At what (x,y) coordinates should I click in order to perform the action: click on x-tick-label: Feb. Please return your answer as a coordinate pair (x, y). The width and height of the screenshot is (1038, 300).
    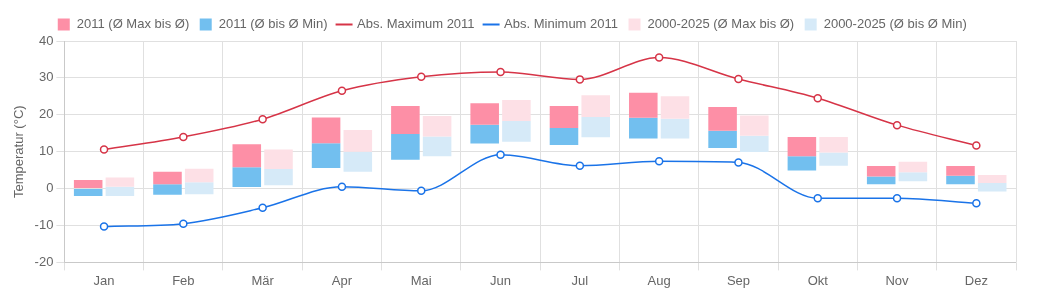
    Looking at the image, I should click on (183, 280).